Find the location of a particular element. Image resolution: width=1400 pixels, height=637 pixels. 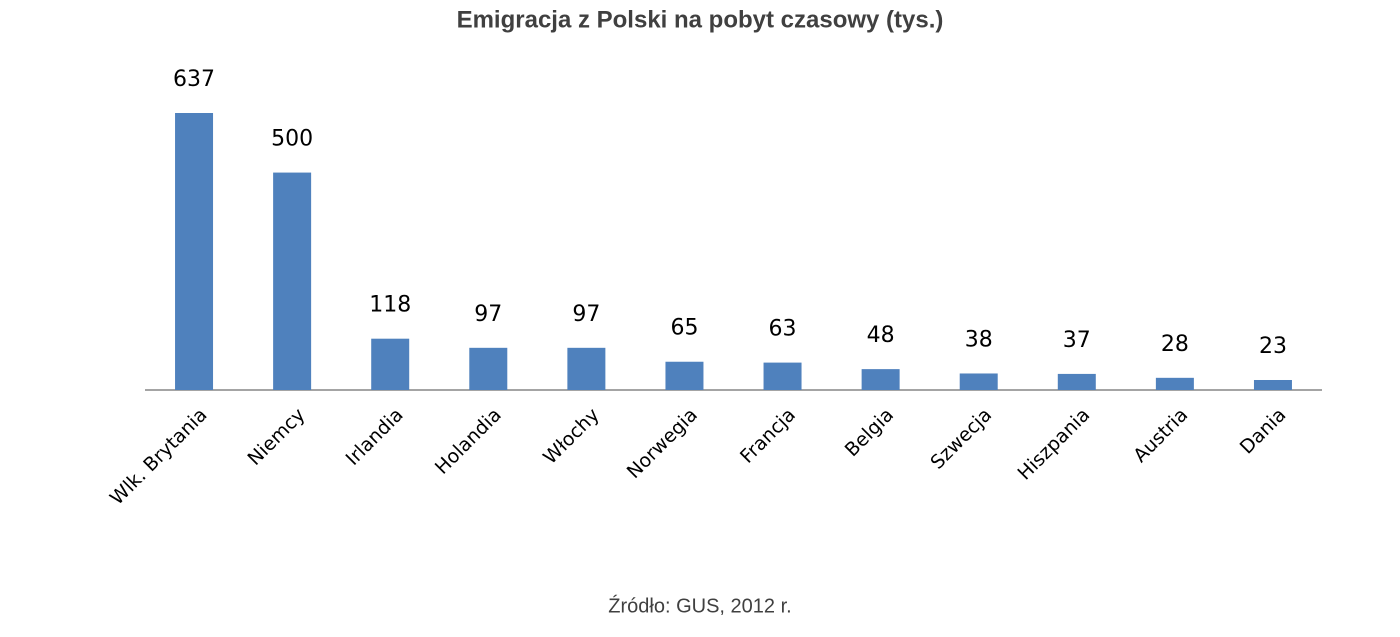

value-label: 48 is located at coordinates (881, 335).